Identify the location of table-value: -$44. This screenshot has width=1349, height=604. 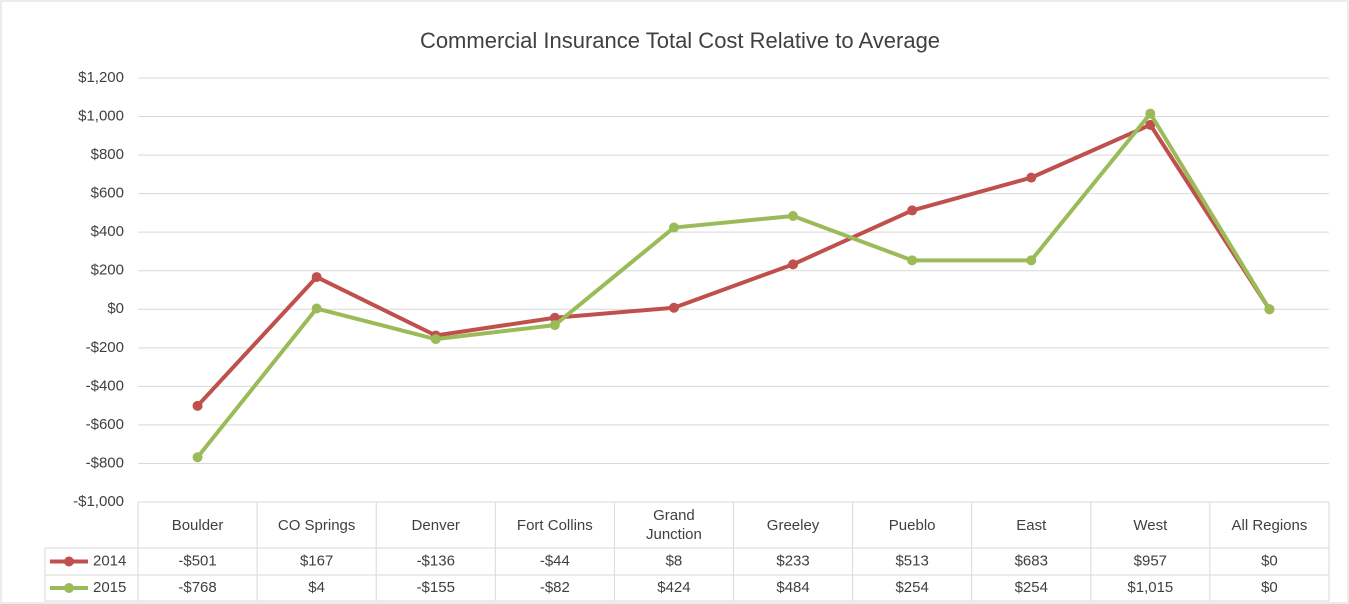
(555, 560).